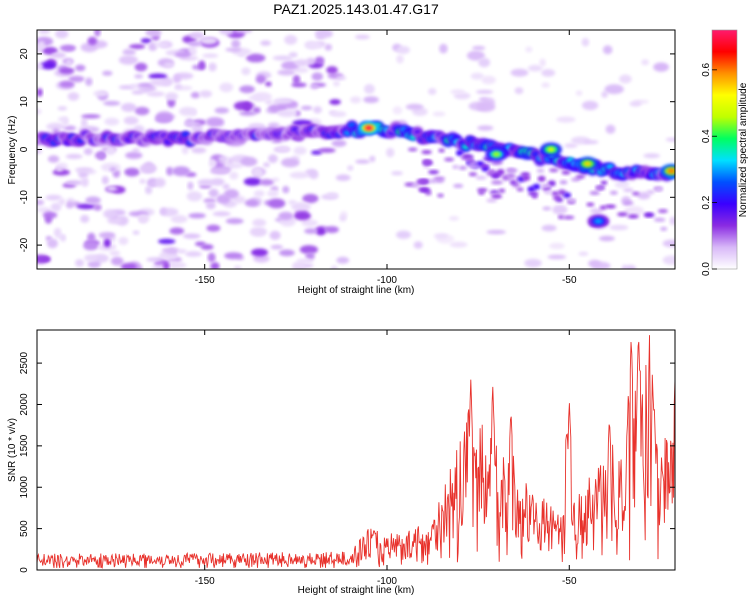 Image resolution: width=750 pixels, height=600 pixels. I want to click on snr-y-tick-label: 2000, so click(24, 404).